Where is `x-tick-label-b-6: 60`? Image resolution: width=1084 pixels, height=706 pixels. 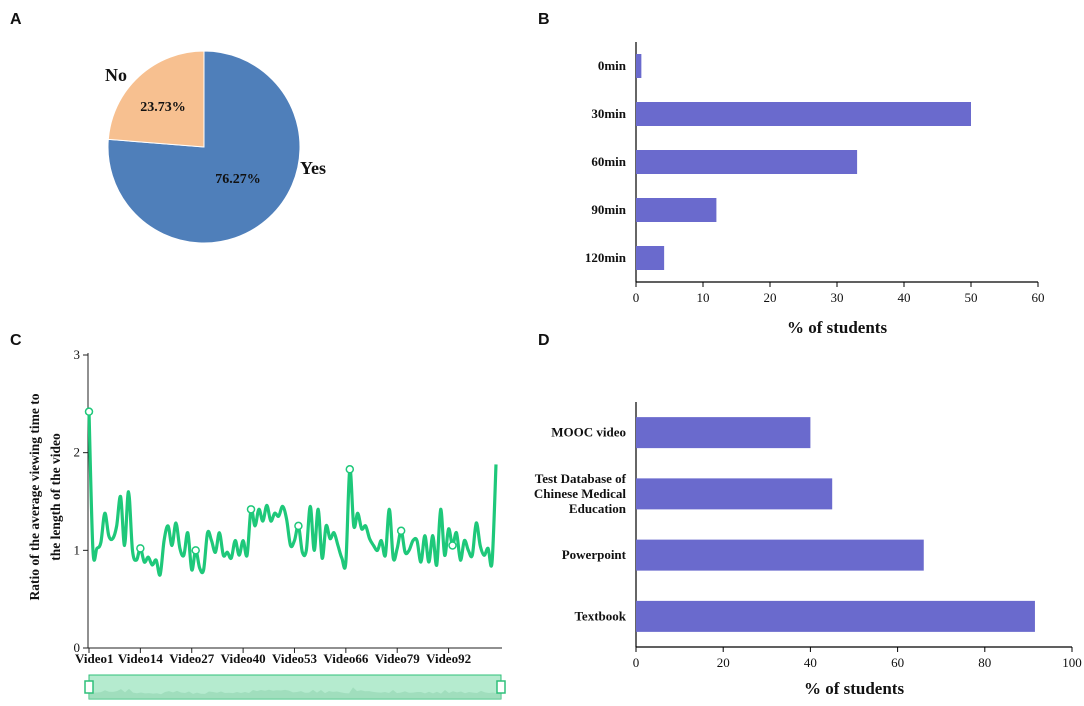 x-tick-label-b-6: 60 is located at coordinates (1038, 297).